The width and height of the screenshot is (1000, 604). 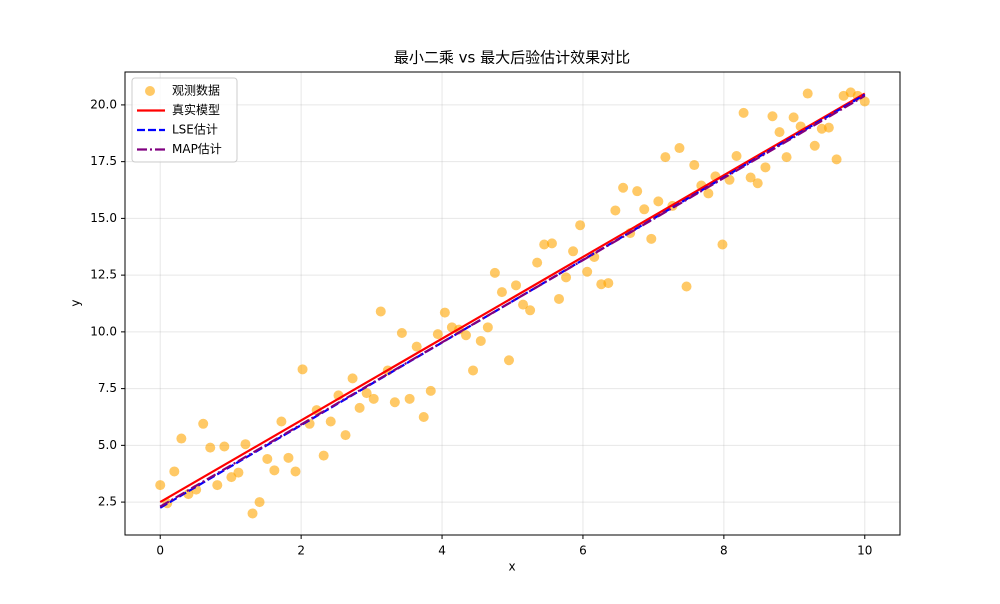 I want to click on x-tick-label: 2, so click(x=301, y=551).